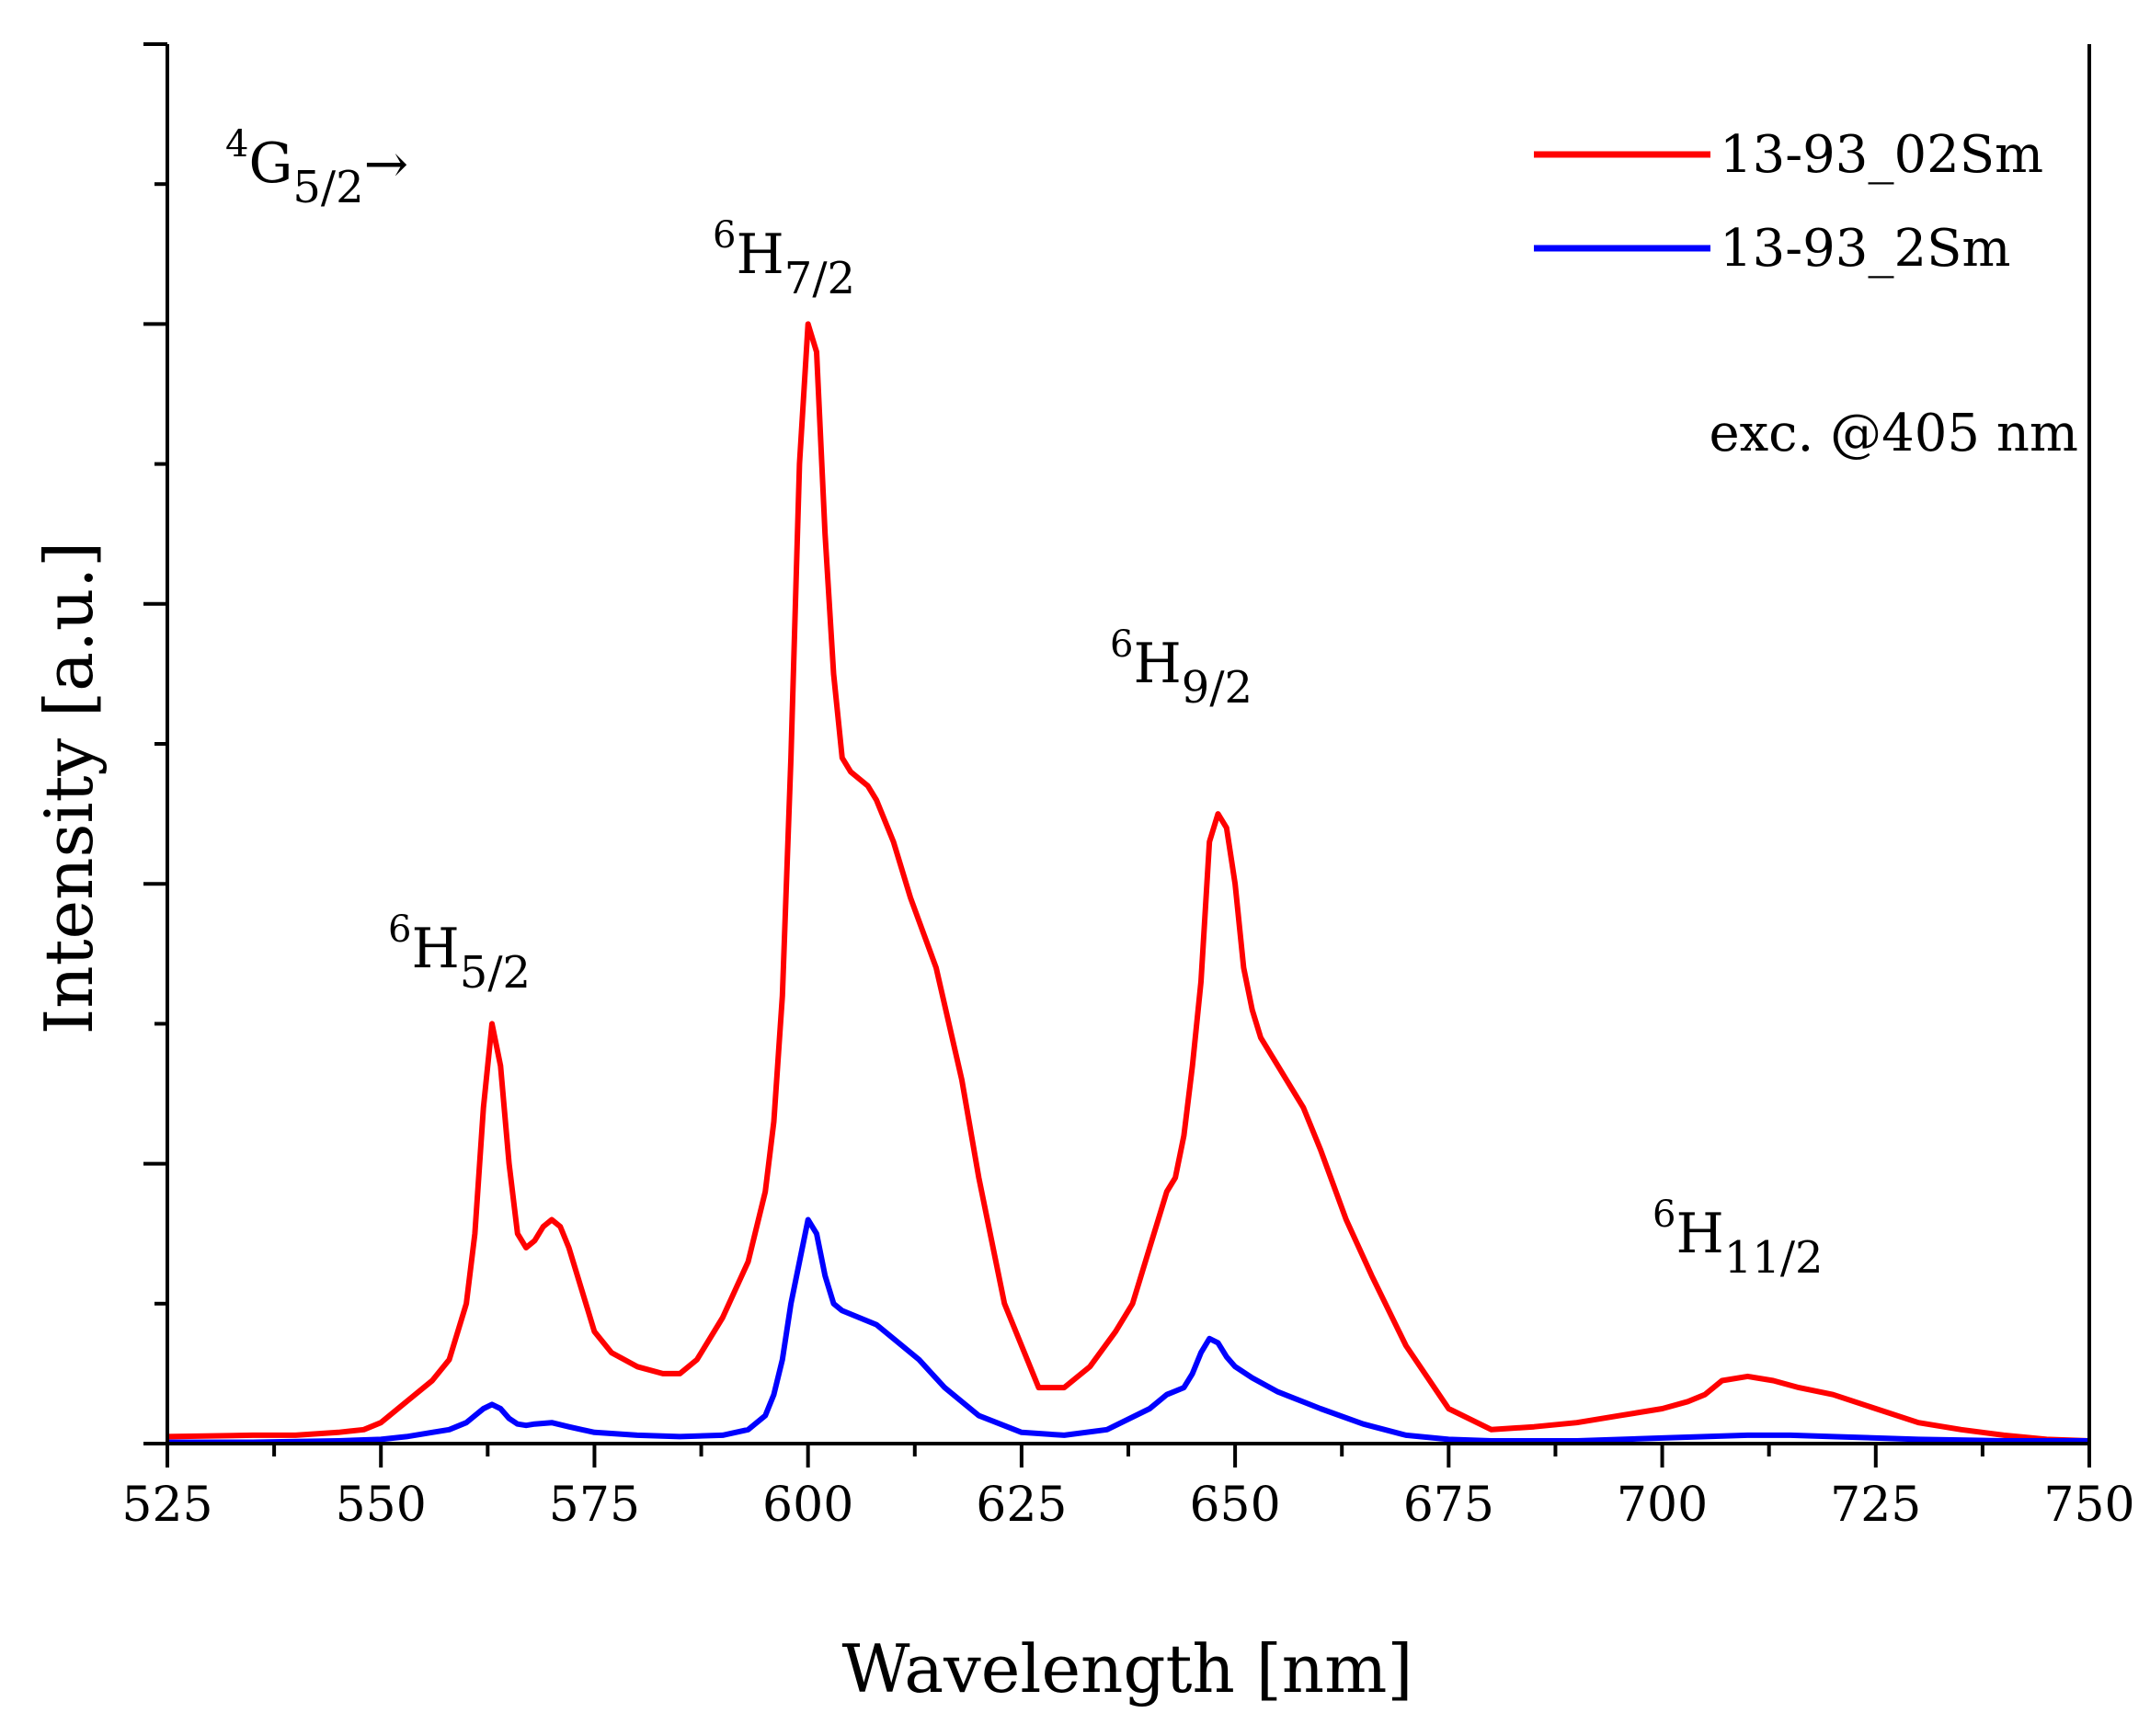  I want to click on x-tick-label: 650, so click(1235, 1505).